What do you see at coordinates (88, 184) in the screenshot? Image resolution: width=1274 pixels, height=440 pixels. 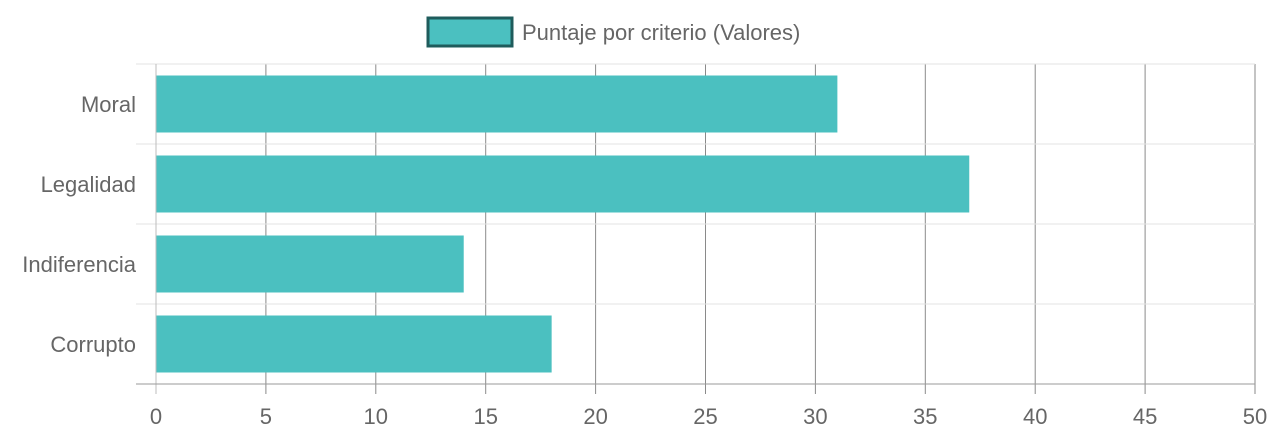 I see `category-label: Legalidad` at bounding box center [88, 184].